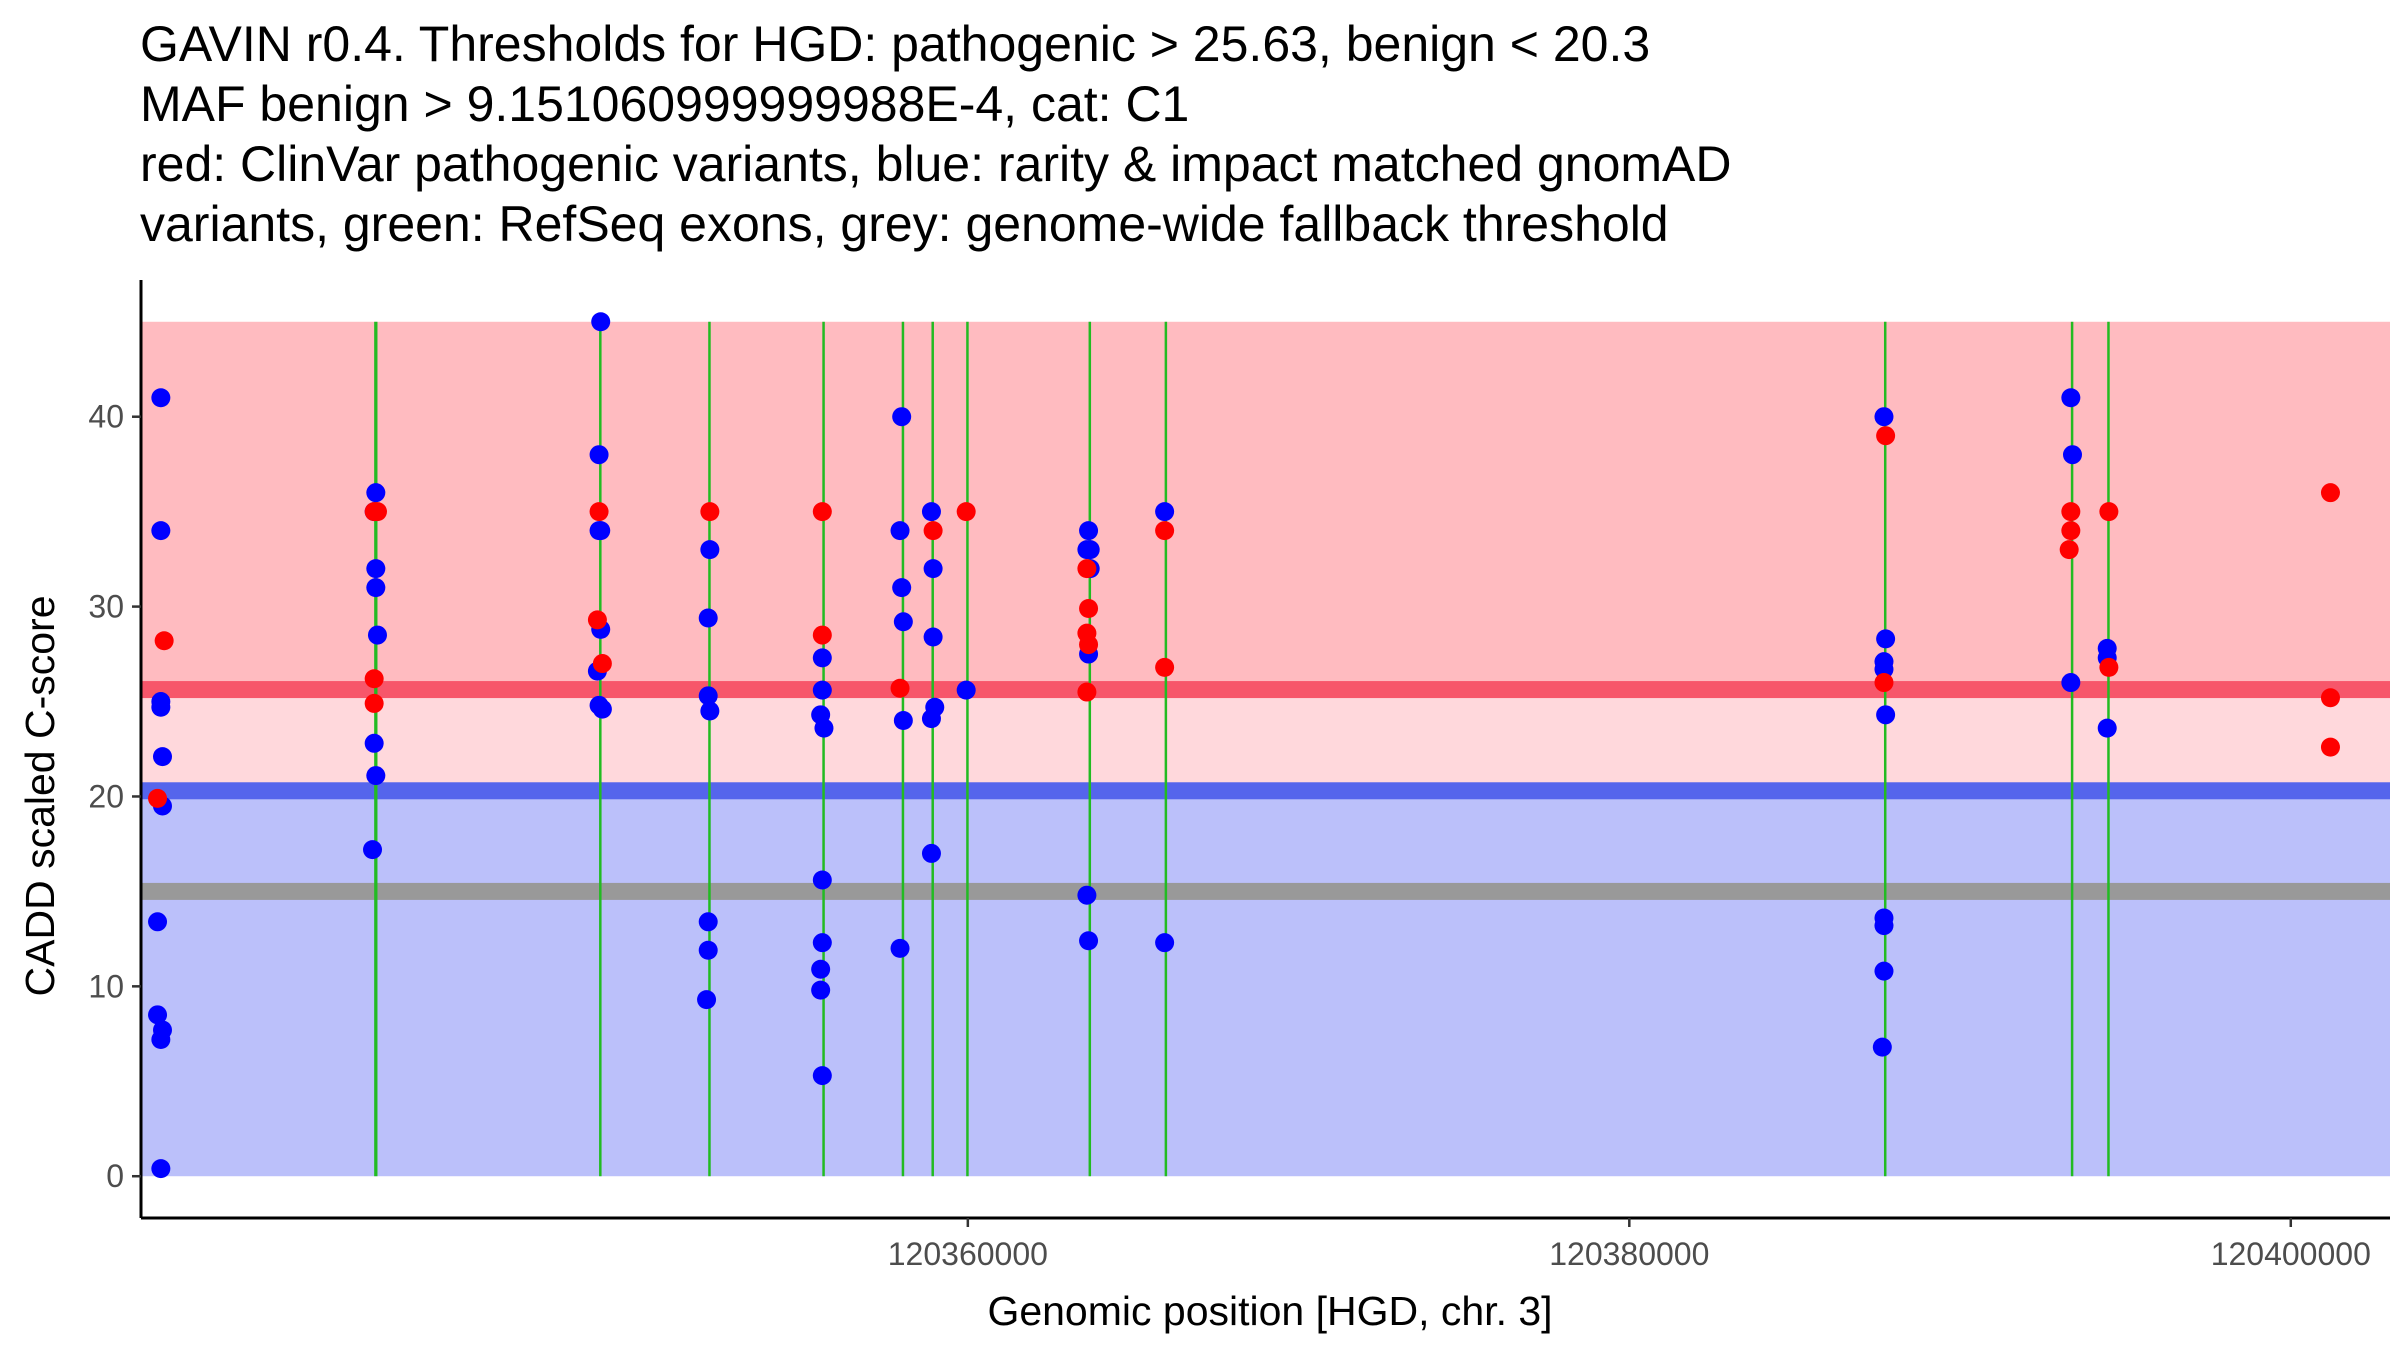  What do you see at coordinates (106, 417) in the screenshot?
I see `y-tick-label-4: 40` at bounding box center [106, 417].